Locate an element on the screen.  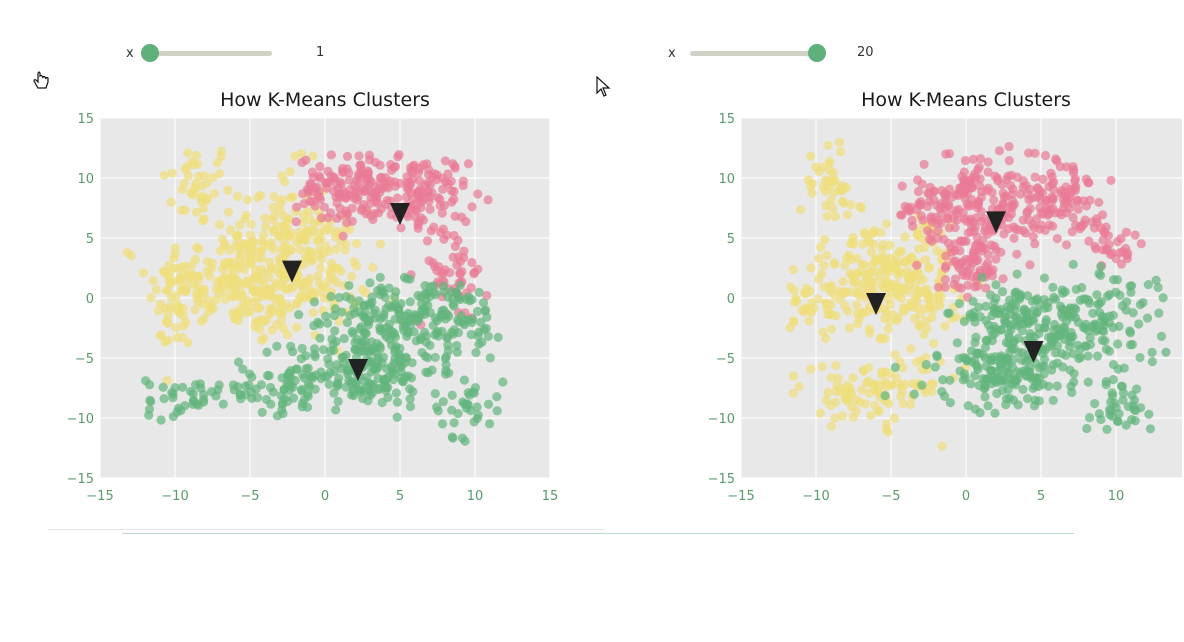
x-slider: x 20 is located at coordinates (777, 53).